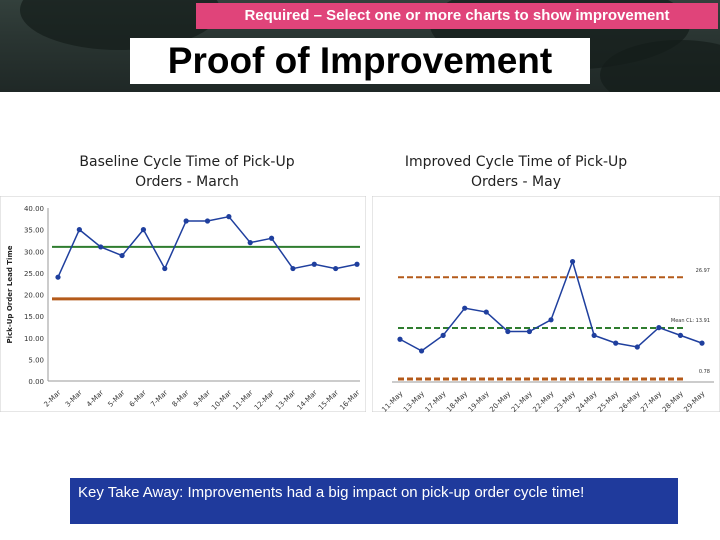 The height and width of the screenshot is (540, 720). What do you see at coordinates (360, 61) in the screenshot?
I see `slide-title: Proof of Improvement` at bounding box center [360, 61].